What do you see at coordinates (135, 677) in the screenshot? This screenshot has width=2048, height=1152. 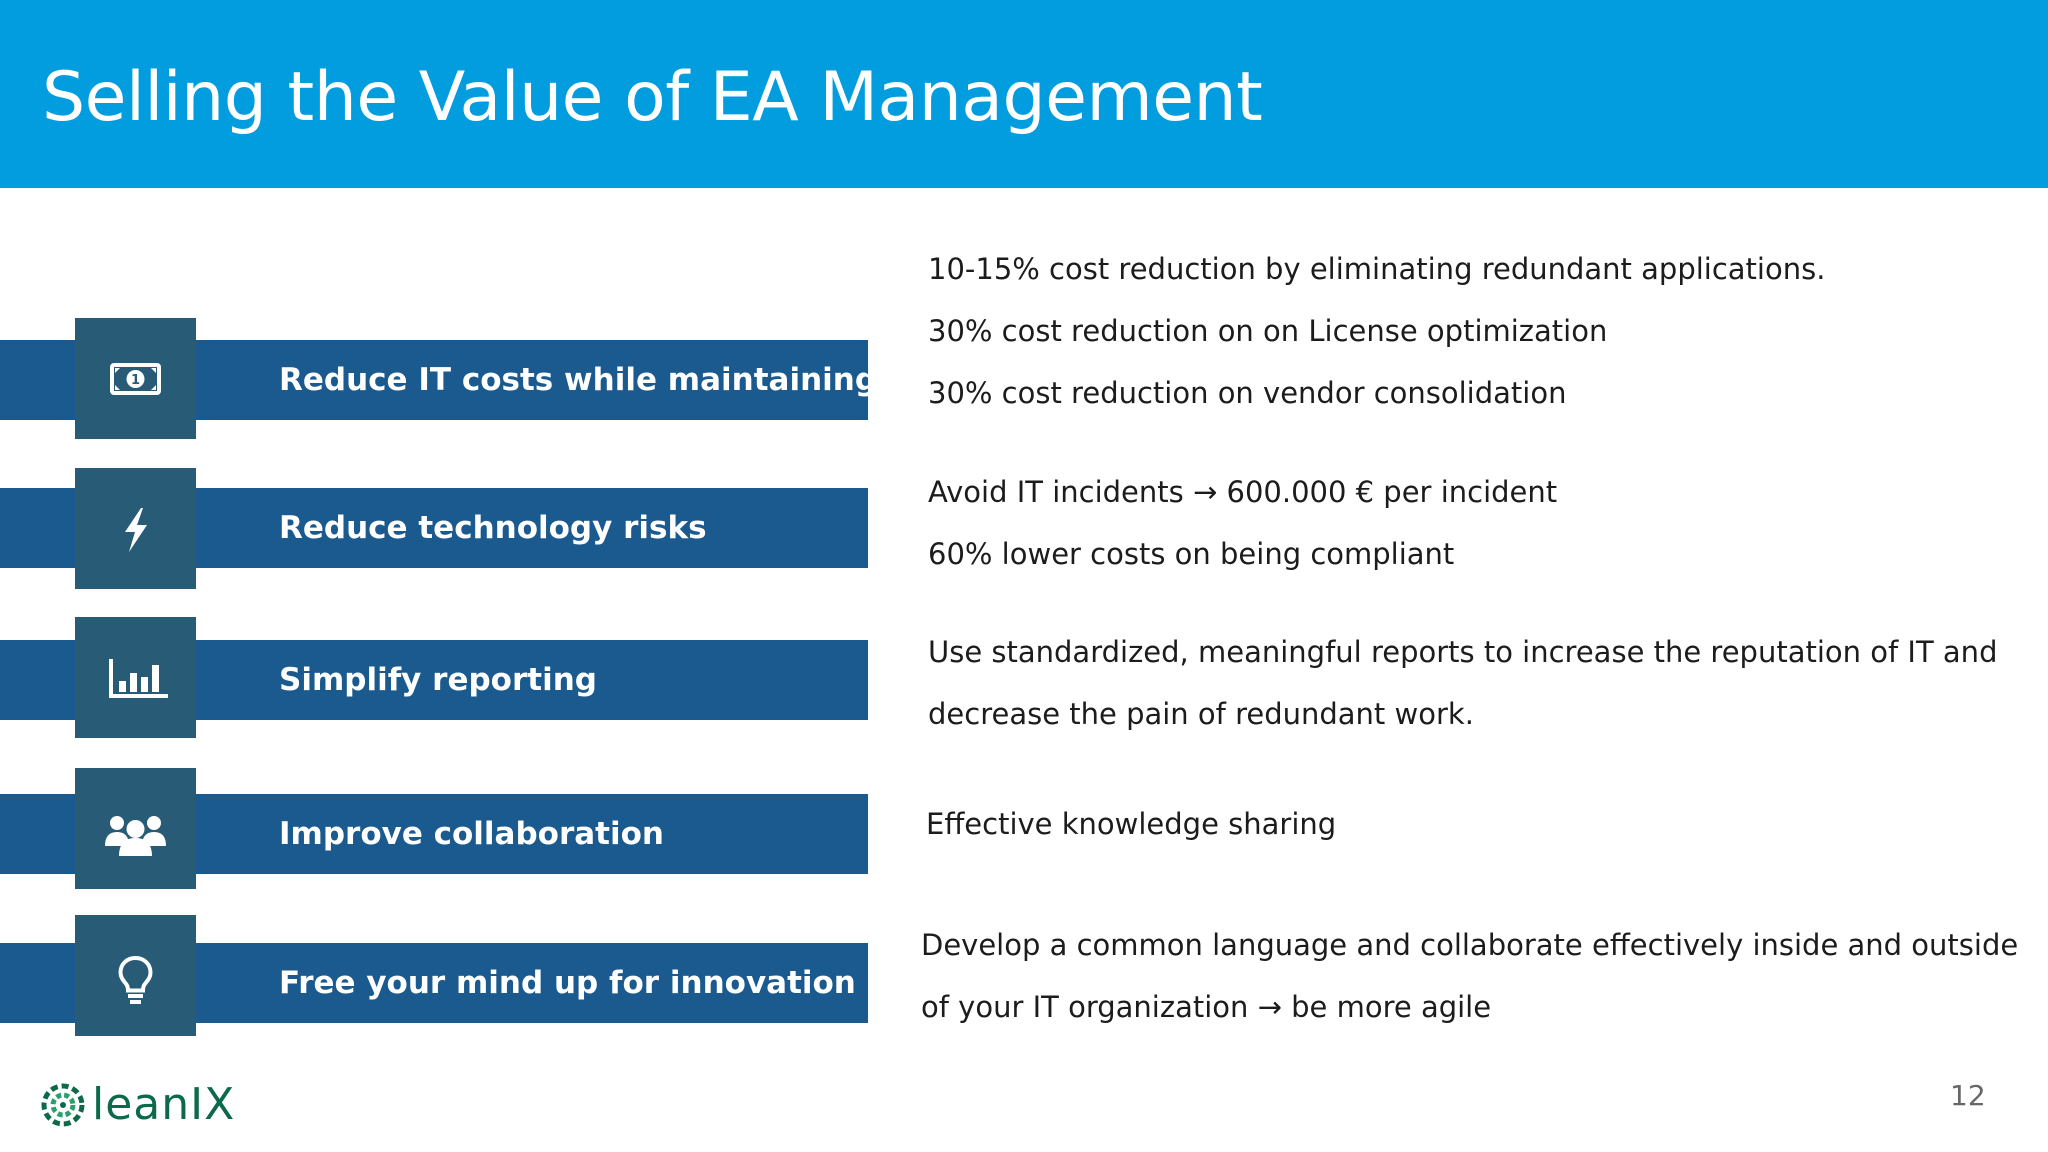 I see `bar-chart-icon` at bounding box center [135, 677].